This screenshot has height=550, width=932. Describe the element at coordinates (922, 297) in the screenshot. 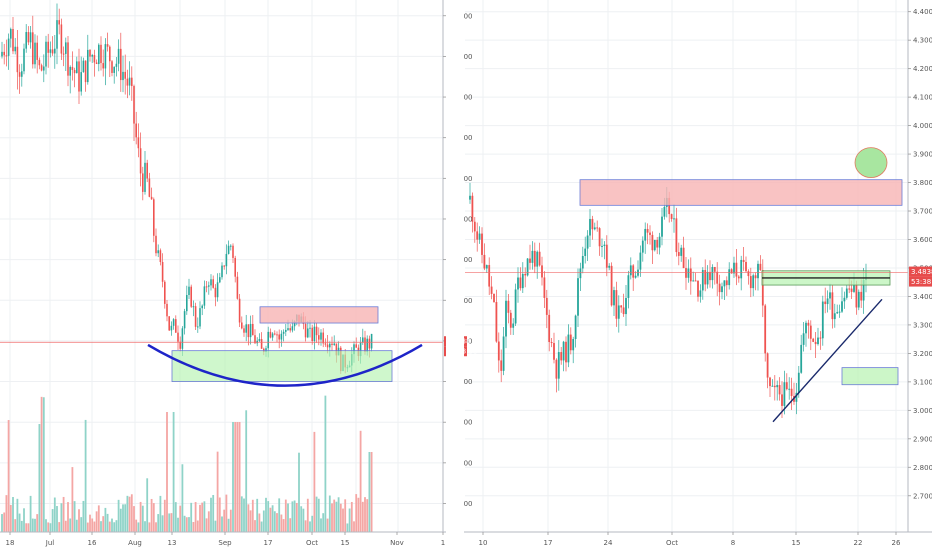

I see `y-tick-label: 3.4000` at that location.